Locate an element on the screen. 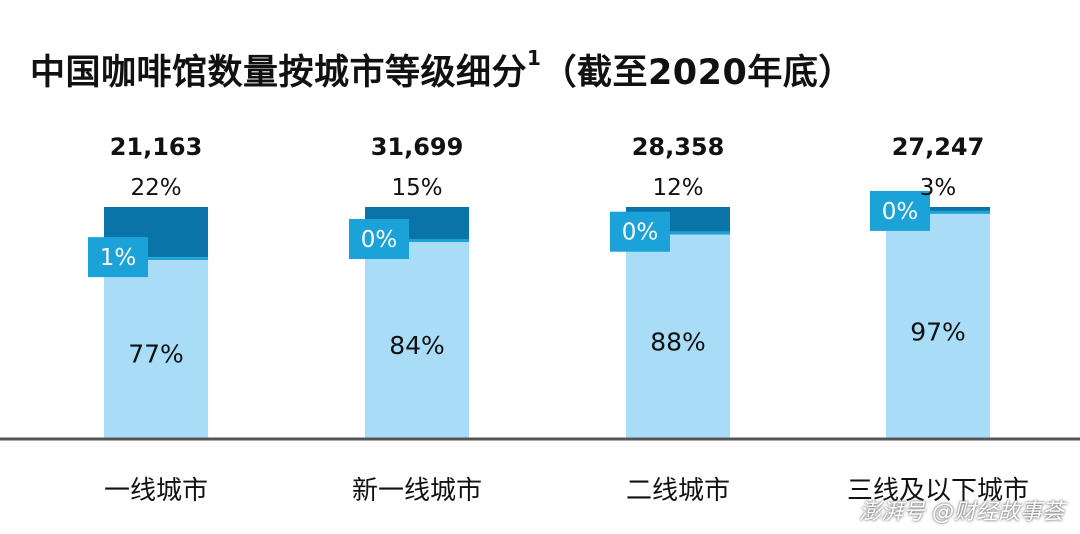  data-label-top: 22% is located at coordinates (155, 188).